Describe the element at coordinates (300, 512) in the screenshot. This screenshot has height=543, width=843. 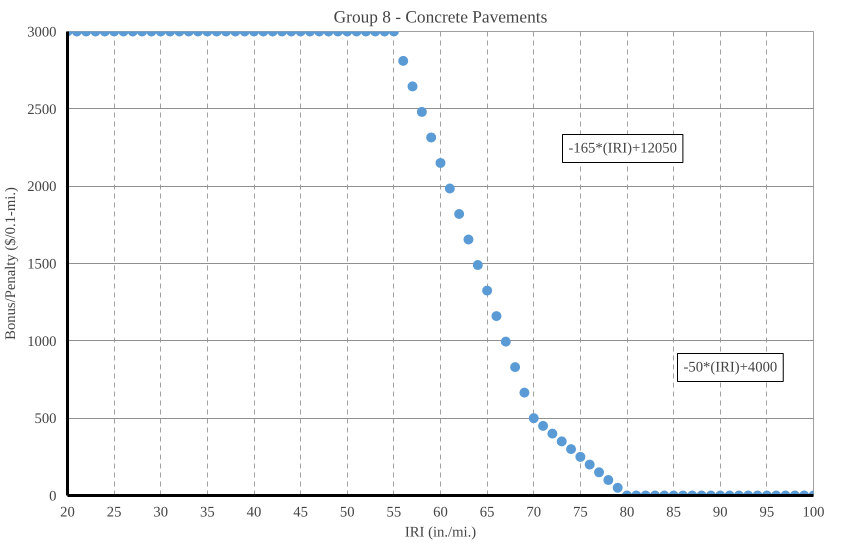
I see `x-tick-label: 45` at that location.